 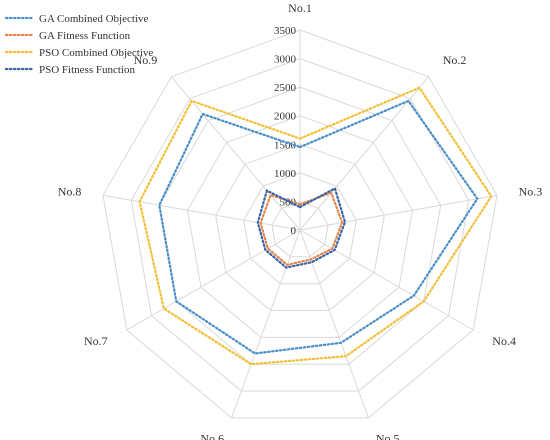 I want to click on tick-label: 3500, so click(x=285, y=31).